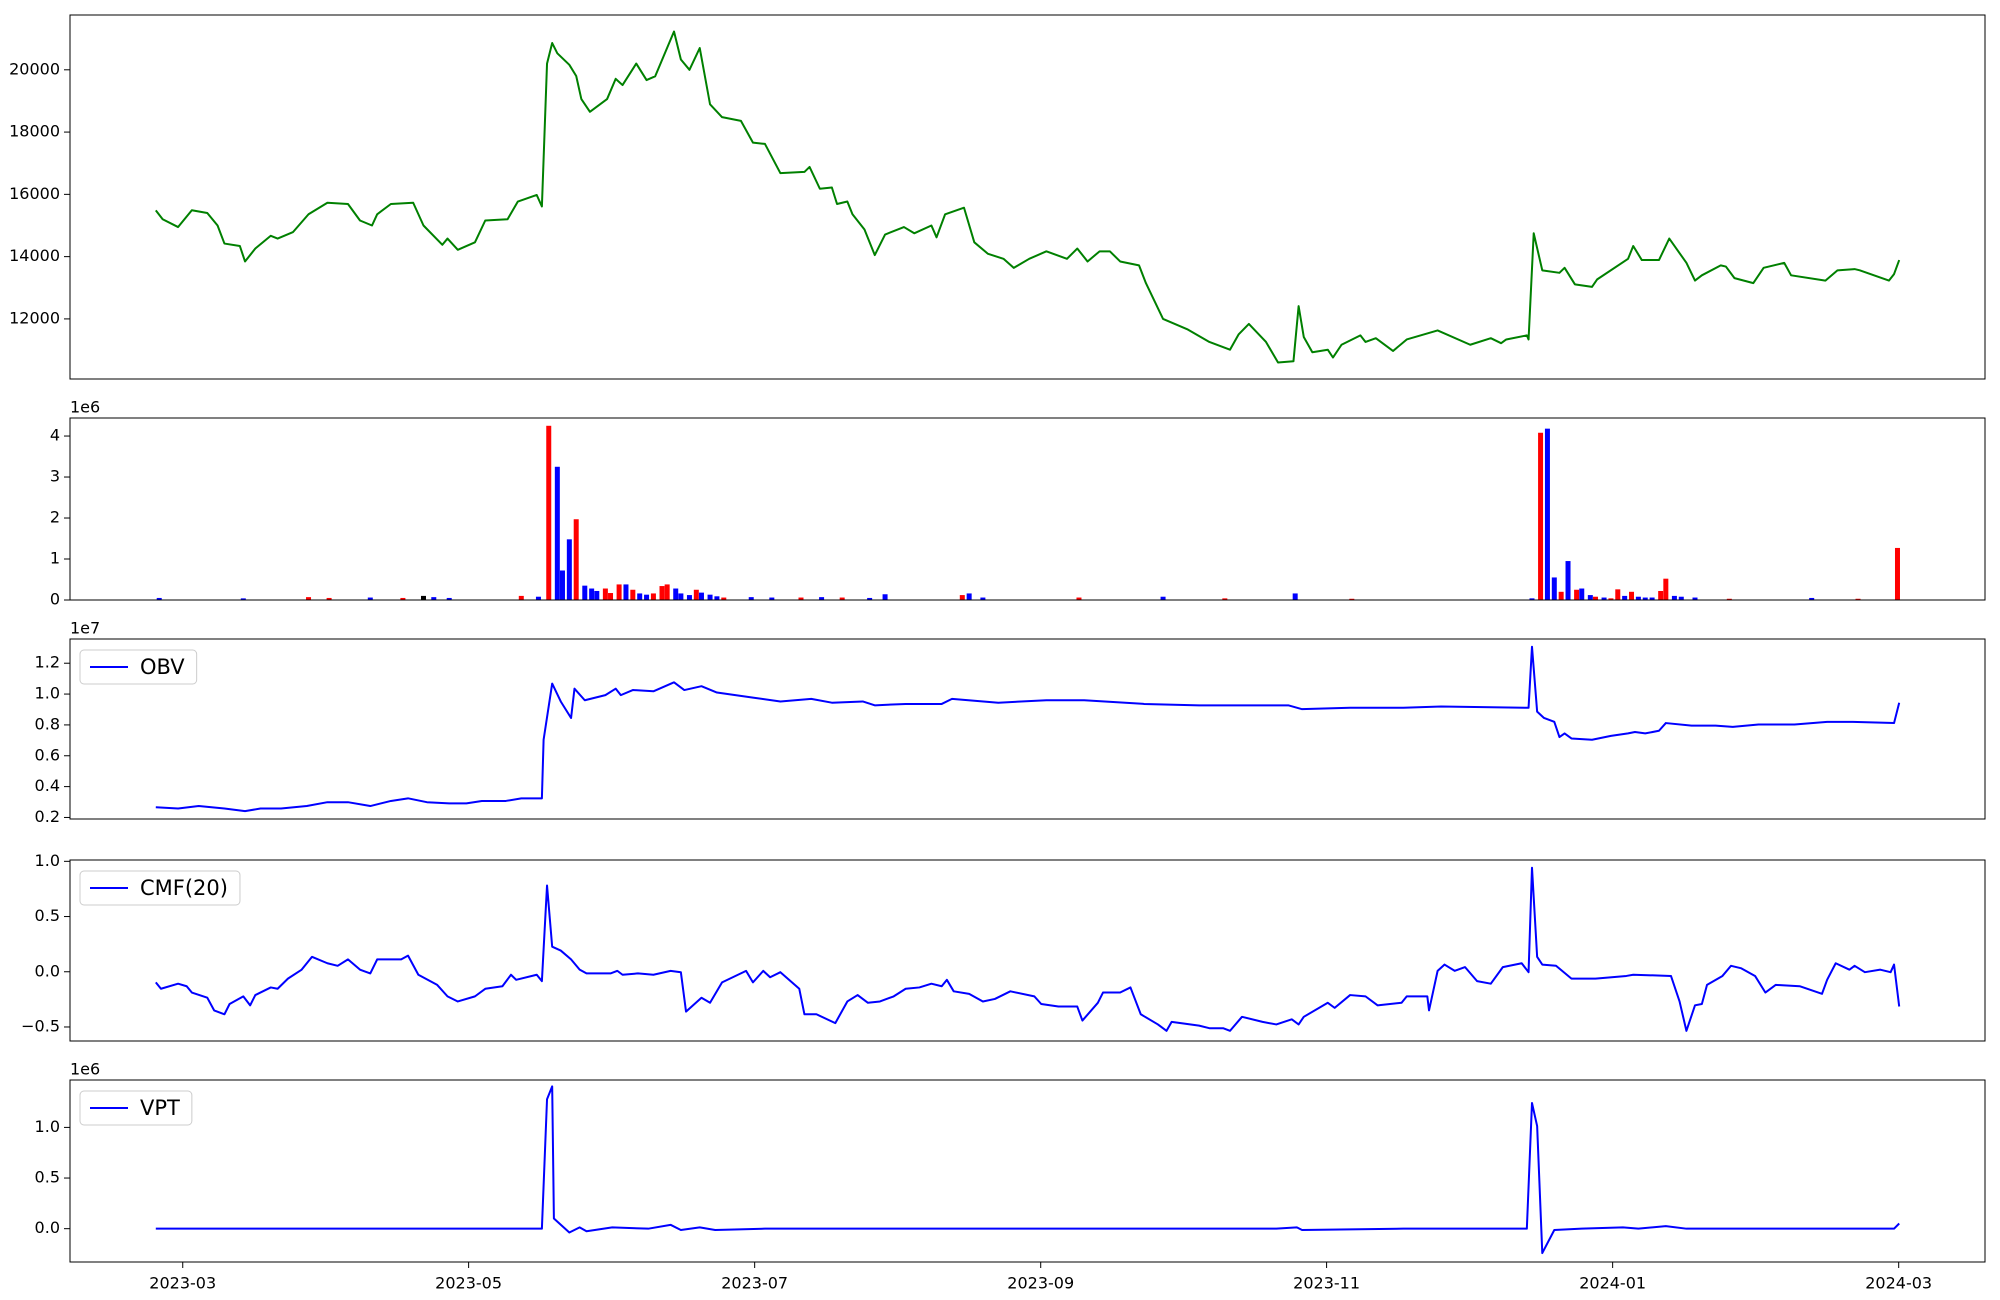 The height and width of the screenshot is (1300, 2000). Describe the element at coordinates (40, 1025) in the screenshot. I see `y-tick-label: −0.5` at that location.